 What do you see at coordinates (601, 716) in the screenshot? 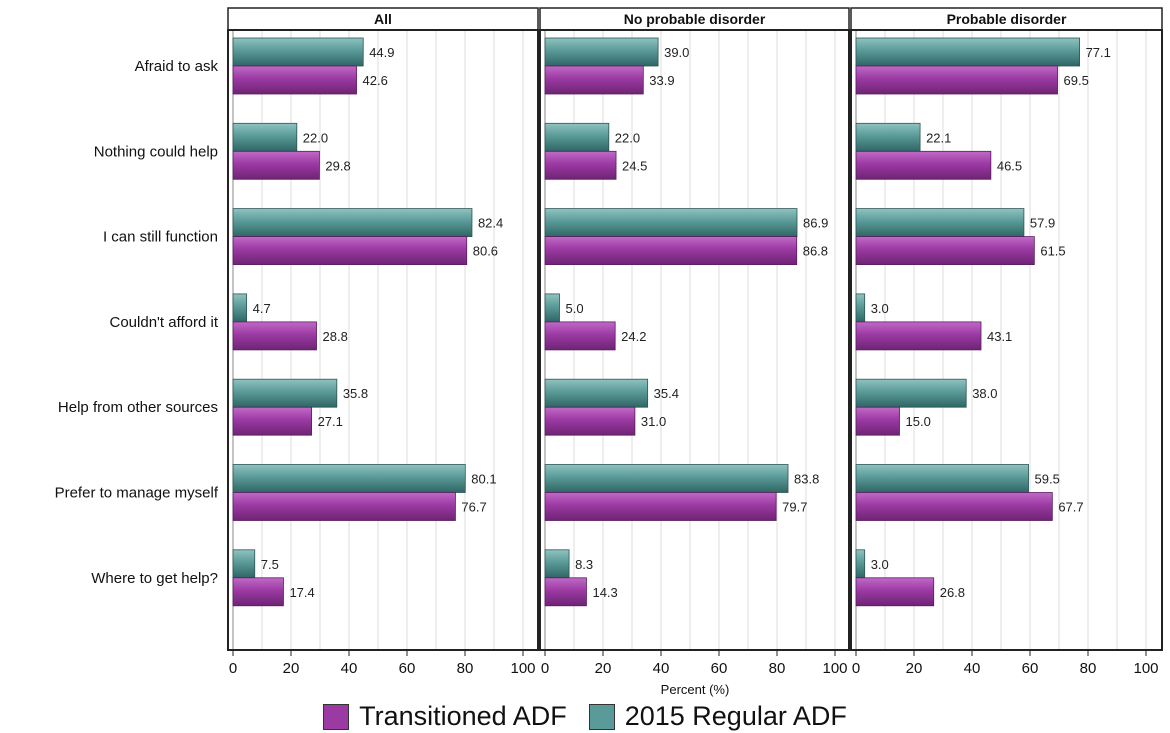
I see `legend-swatch-regular` at bounding box center [601, 716].